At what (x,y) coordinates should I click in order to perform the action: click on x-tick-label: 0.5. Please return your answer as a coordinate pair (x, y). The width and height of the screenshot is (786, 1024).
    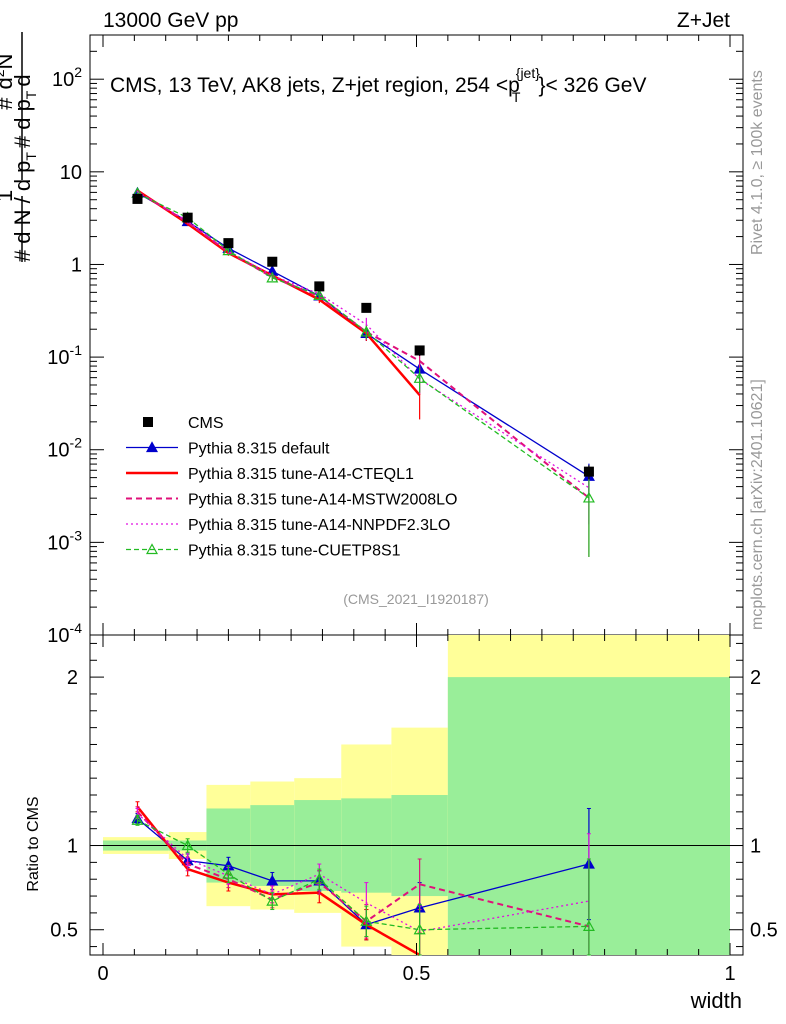
    Looking at the image, I should click on (417, 974).